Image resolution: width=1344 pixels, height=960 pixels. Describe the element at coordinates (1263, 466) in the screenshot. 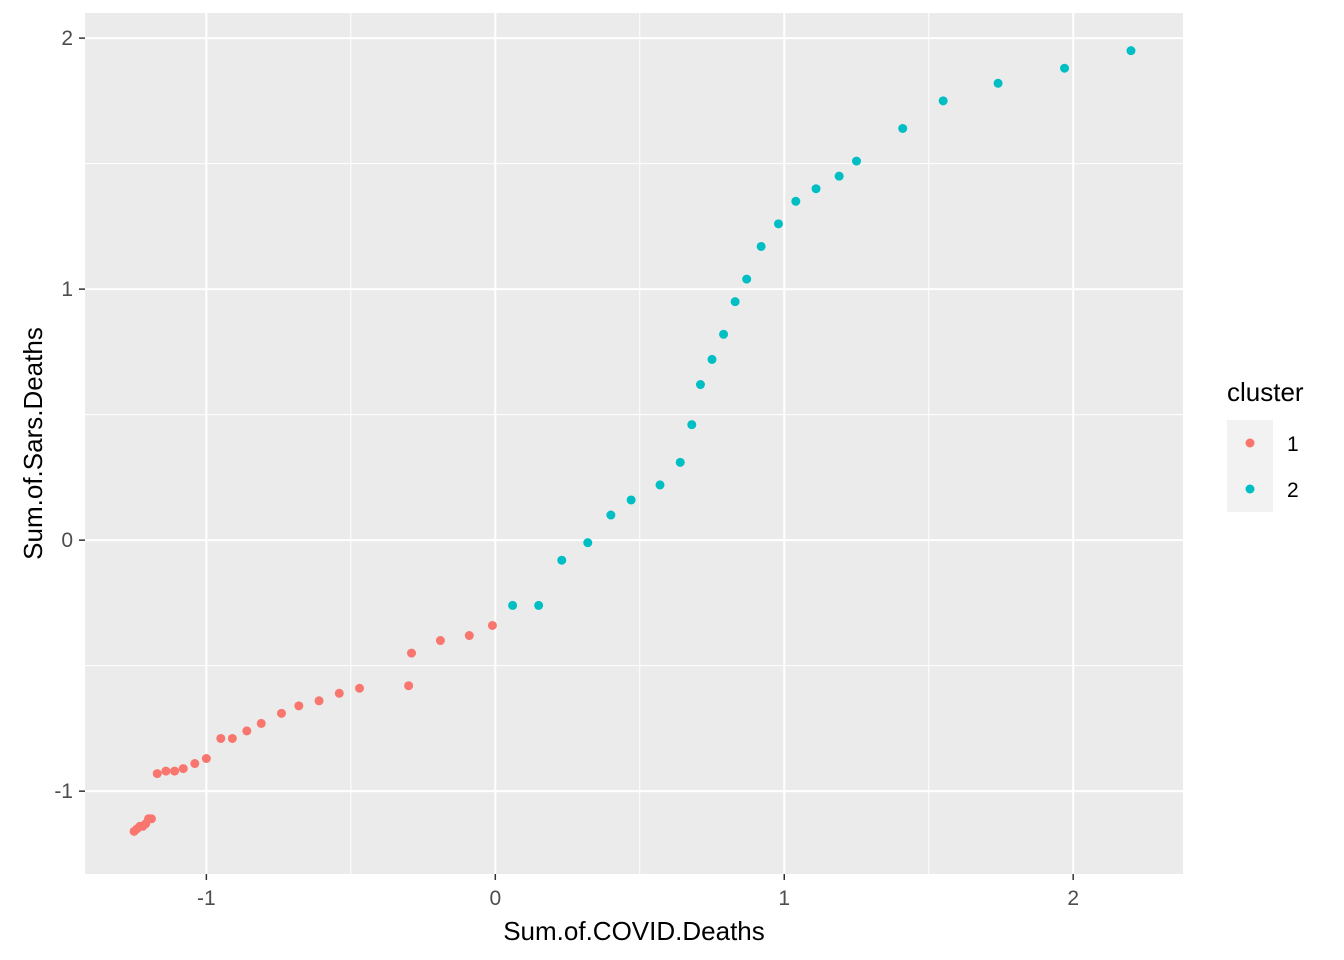

I see `legend-entries: 12` at that location.